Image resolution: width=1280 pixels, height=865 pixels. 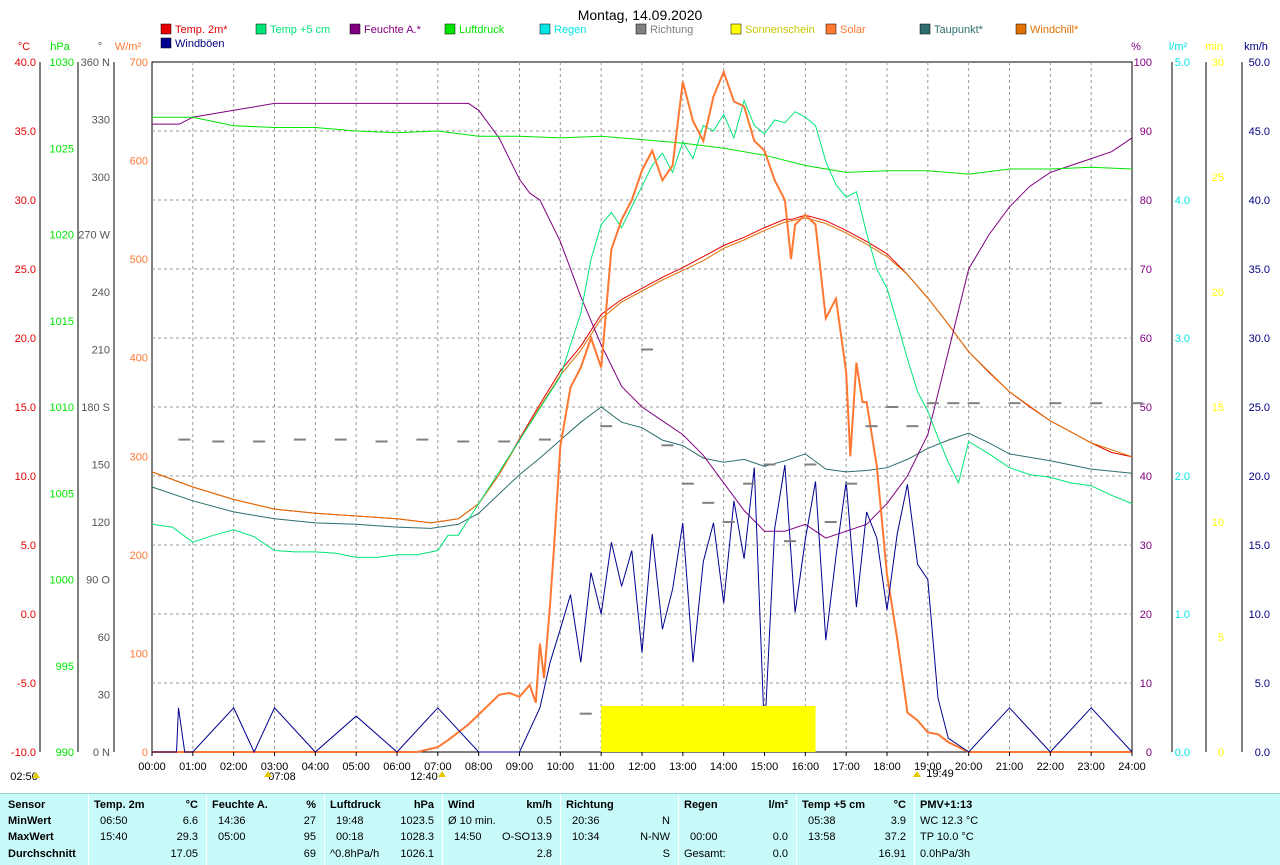 What do you see at coordinates (139, 63) in the screenshot?
I see `axis-tick-solar: 700` at bounding box center [139, 63].